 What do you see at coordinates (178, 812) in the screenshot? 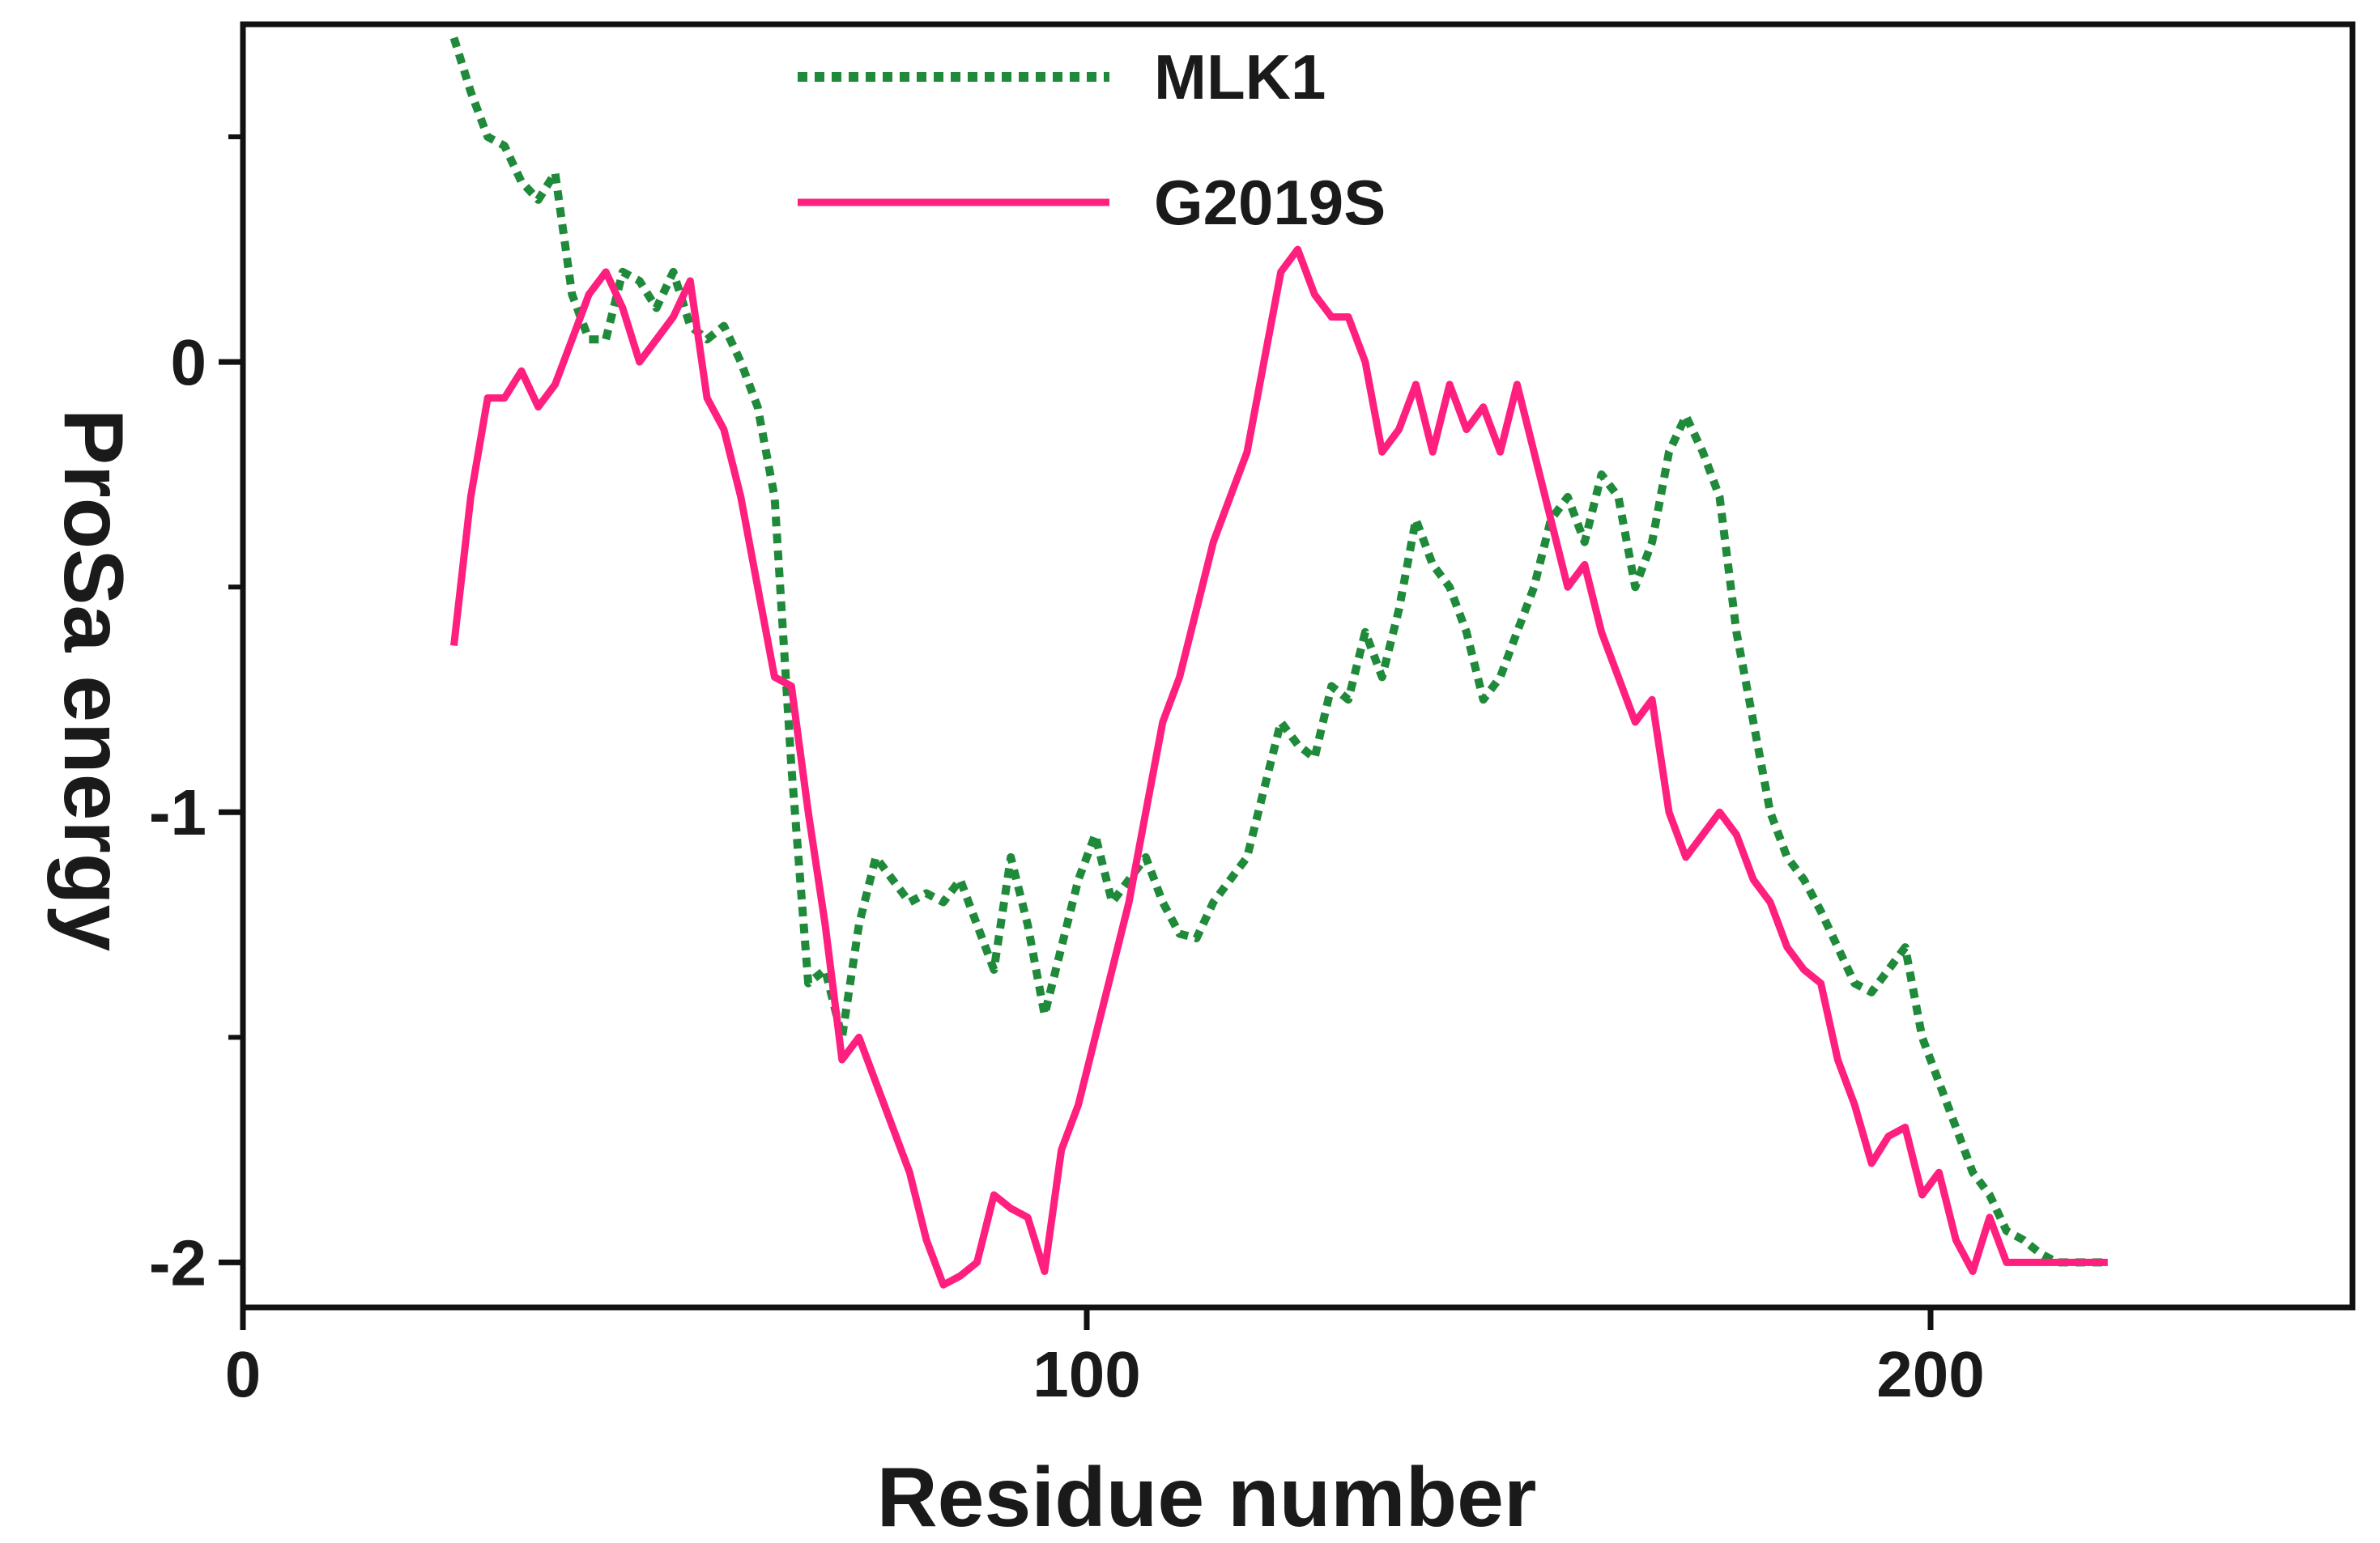
I see `y-tick-label: -1` at bounding box center [178, 812].